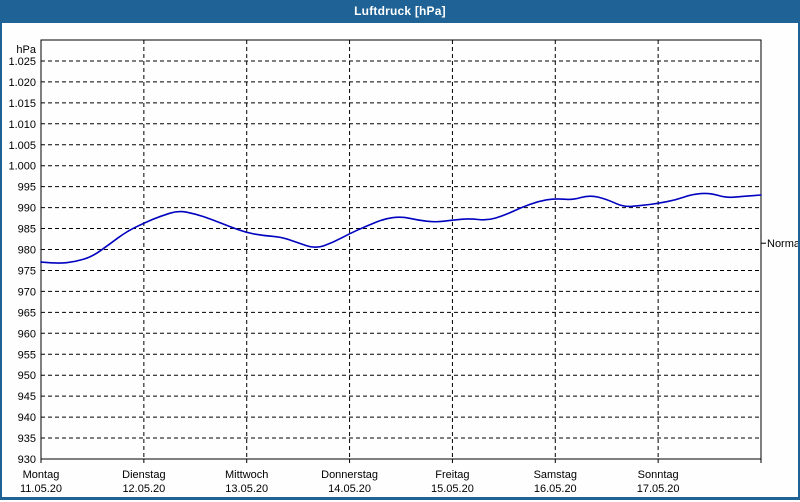  What do you see at coordinates (27, 334) in the screenshot?
I see `y-tick-label: 960` at bounding box center [27, 334].